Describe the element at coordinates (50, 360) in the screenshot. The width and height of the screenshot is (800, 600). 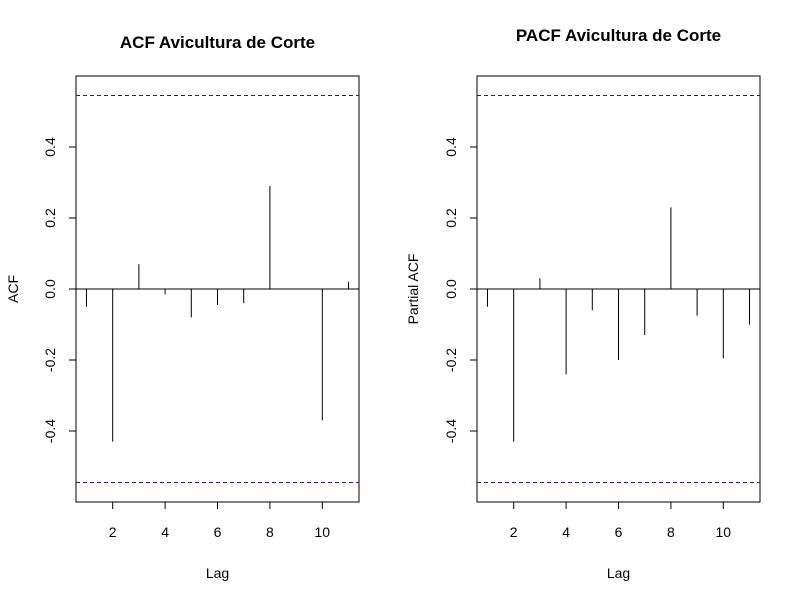
I see `acf-y-tick-label: -0.2` at that location.